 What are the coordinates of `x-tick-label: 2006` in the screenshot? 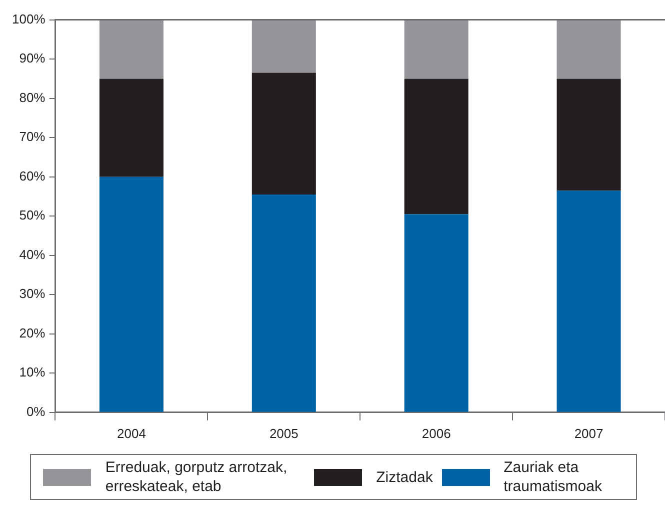 It's located at (436, 433).